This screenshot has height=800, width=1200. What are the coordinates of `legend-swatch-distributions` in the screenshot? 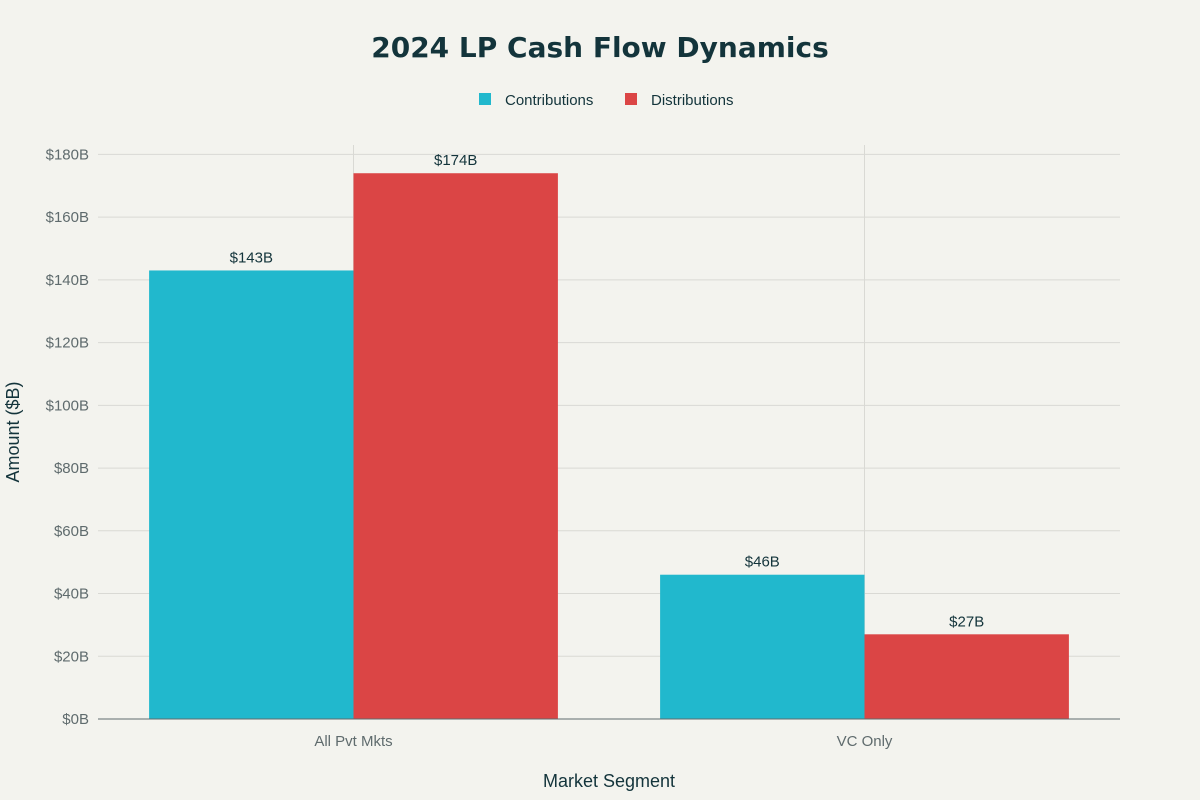 It's located at (631, 99).